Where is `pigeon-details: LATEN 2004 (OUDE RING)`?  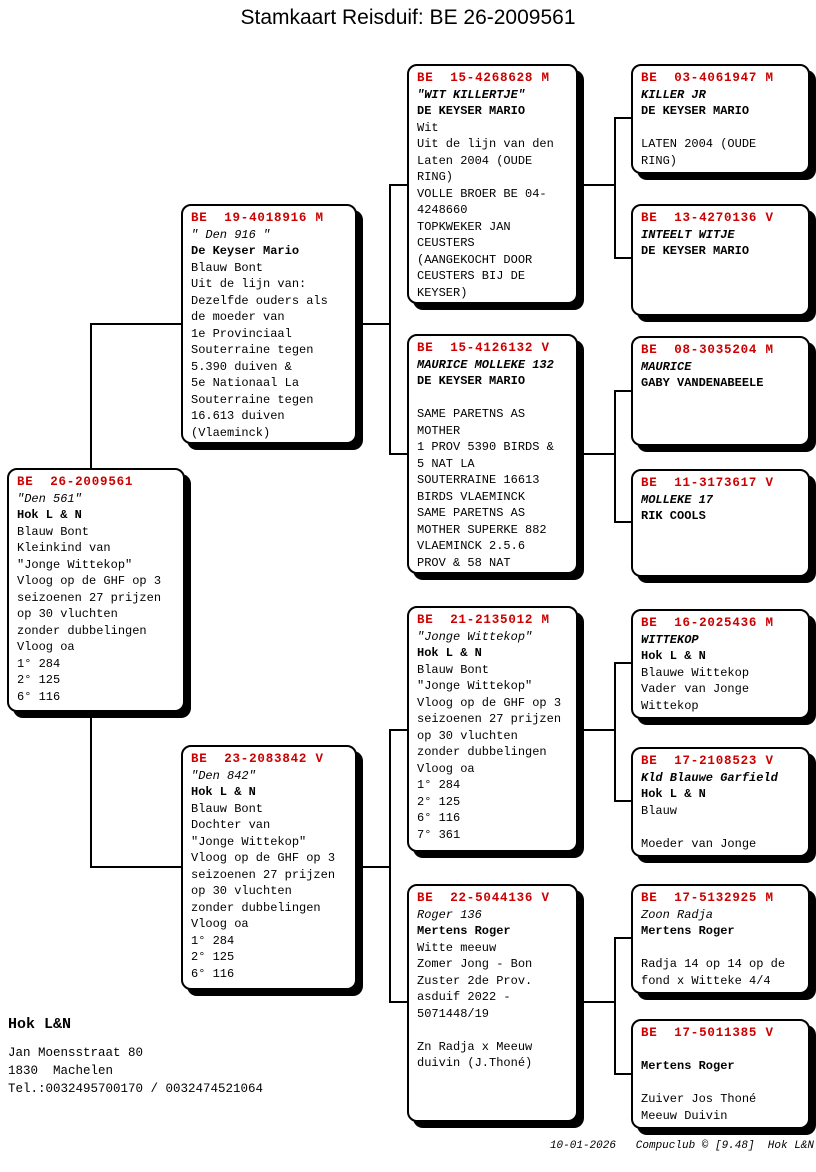
pigeon-details: LATEN 2004 (OUDE RING) is located at coordinates (699, 152).